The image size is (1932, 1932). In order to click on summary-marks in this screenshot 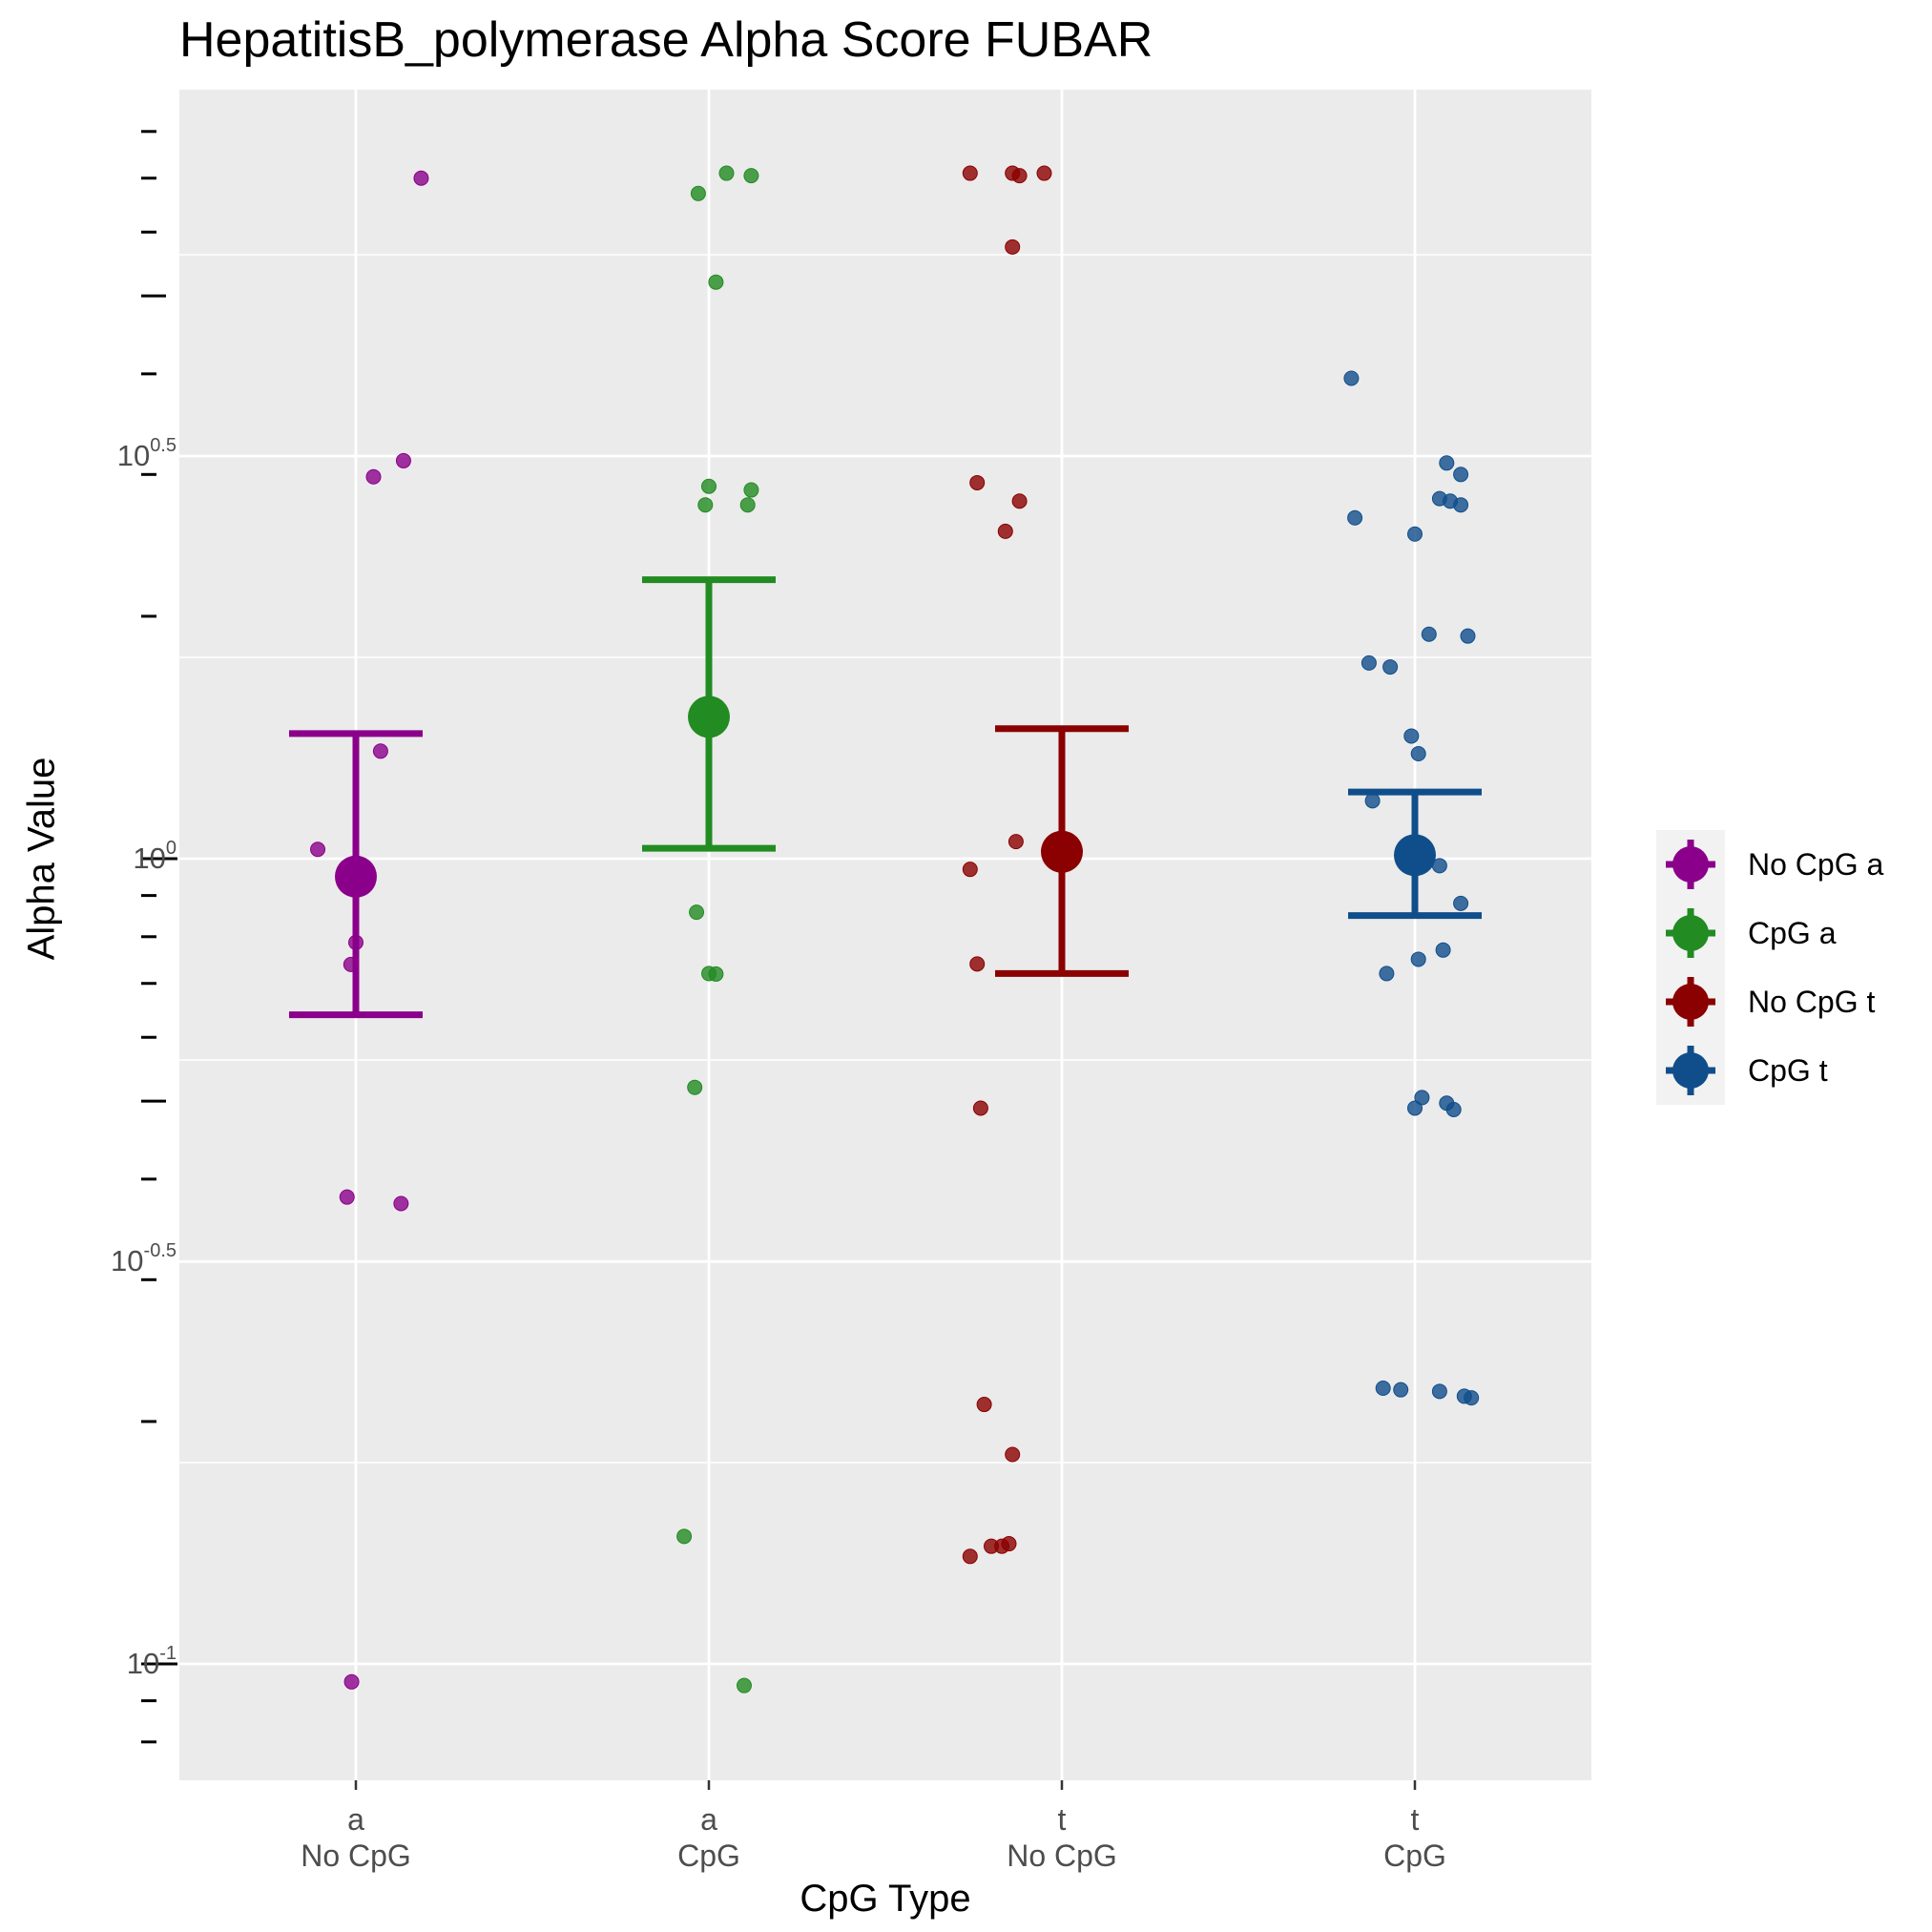, I will do `click(885, 797)`.